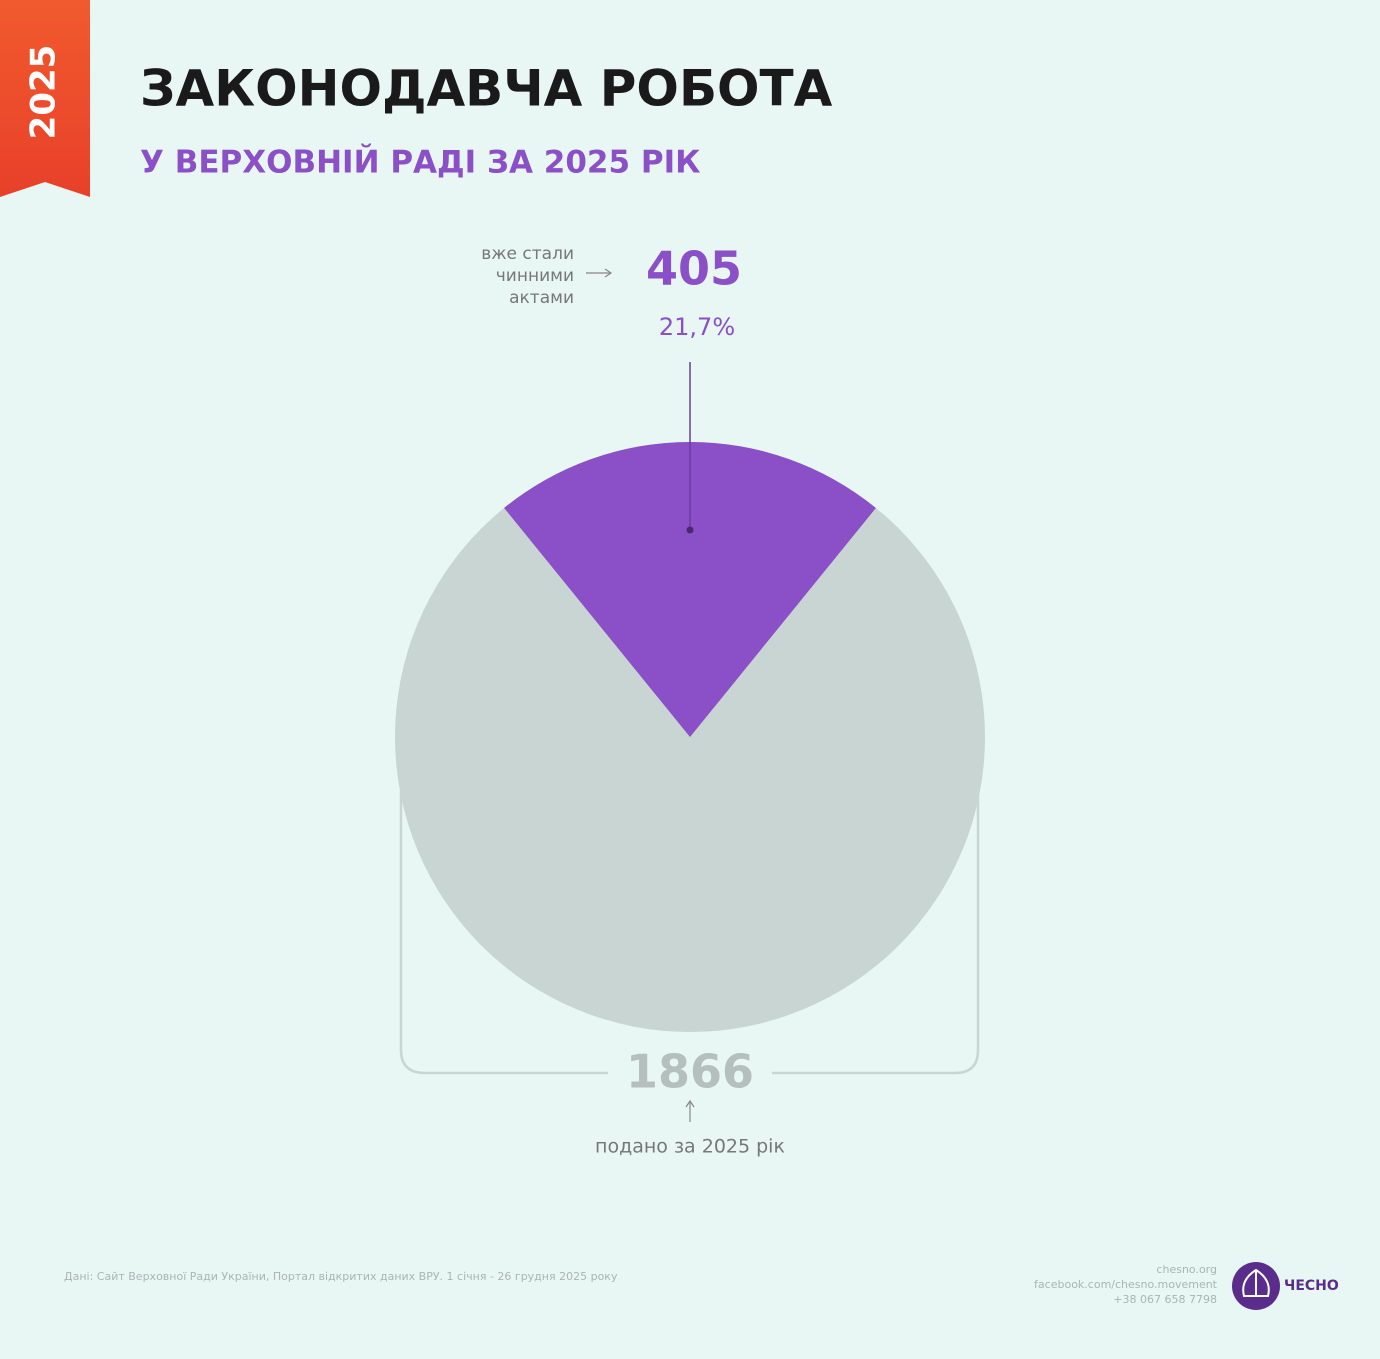 This screenshot has width=1380, height=1359. Describe the element at coordinates (689, 932) in the screenshot. I see `total-bracket` at that location.